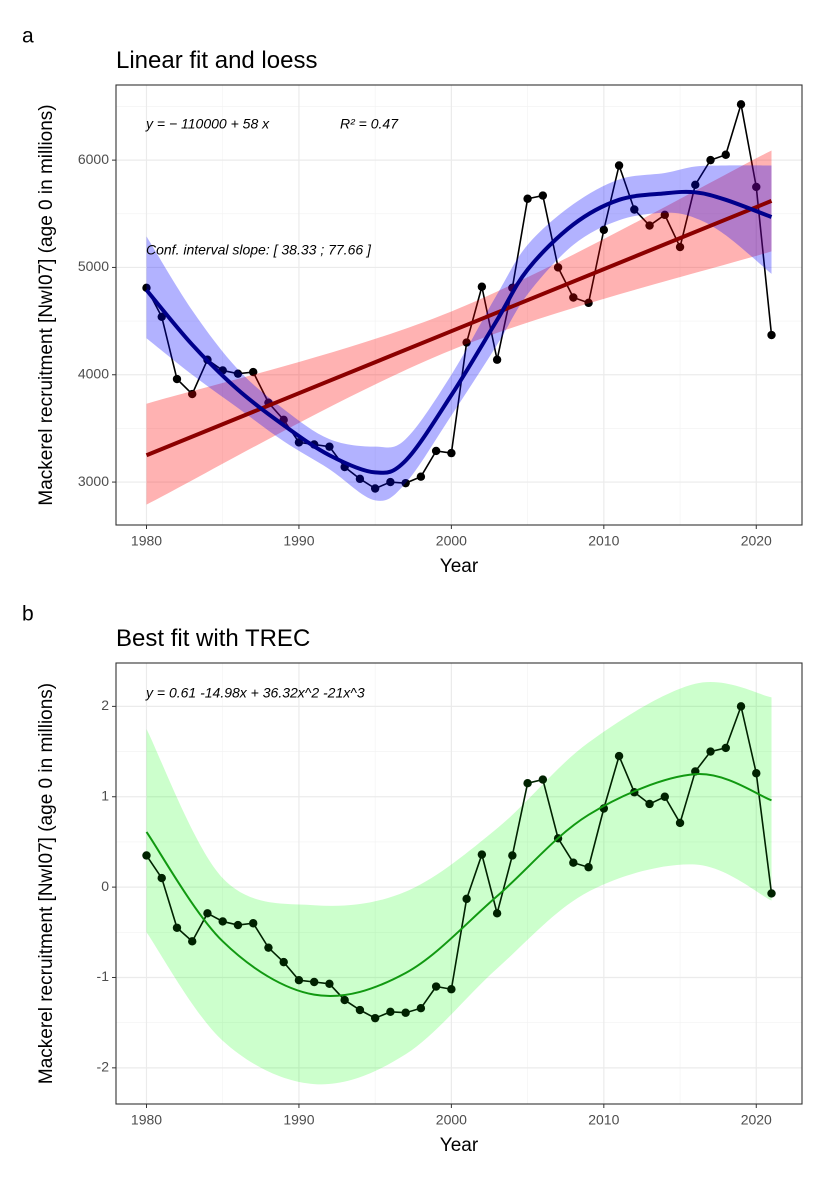 Image resolution: width=826 pixels, height=1181 pixels. Describe the element at coordinates (259, 250) in the screenshot. I see `annotation: Conf. interval slope: [ 38.33 ; 77.66 ]` at that location.